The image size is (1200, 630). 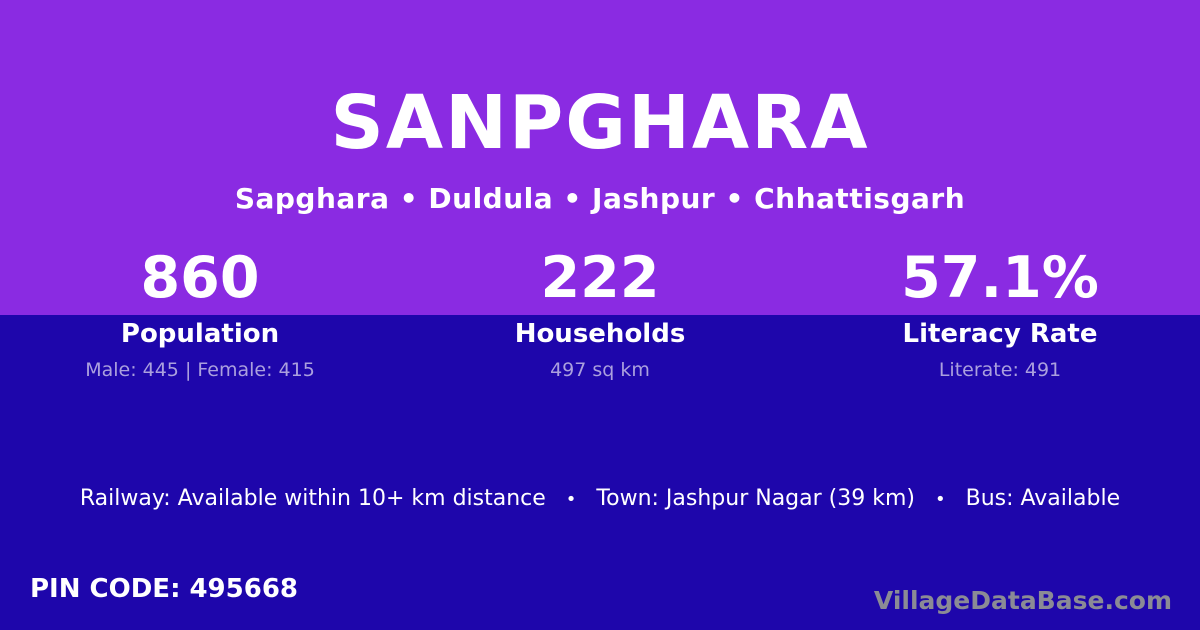 I want to click on pin-code-label: PIN CODE:, so click(x=105, y=589).